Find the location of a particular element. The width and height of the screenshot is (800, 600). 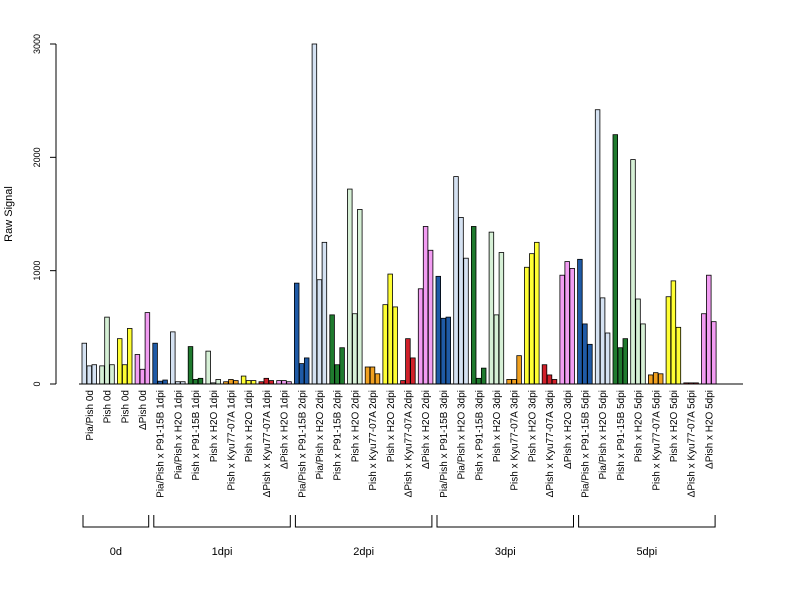

group-label: 1dpi is located at coordinates (222, 552).